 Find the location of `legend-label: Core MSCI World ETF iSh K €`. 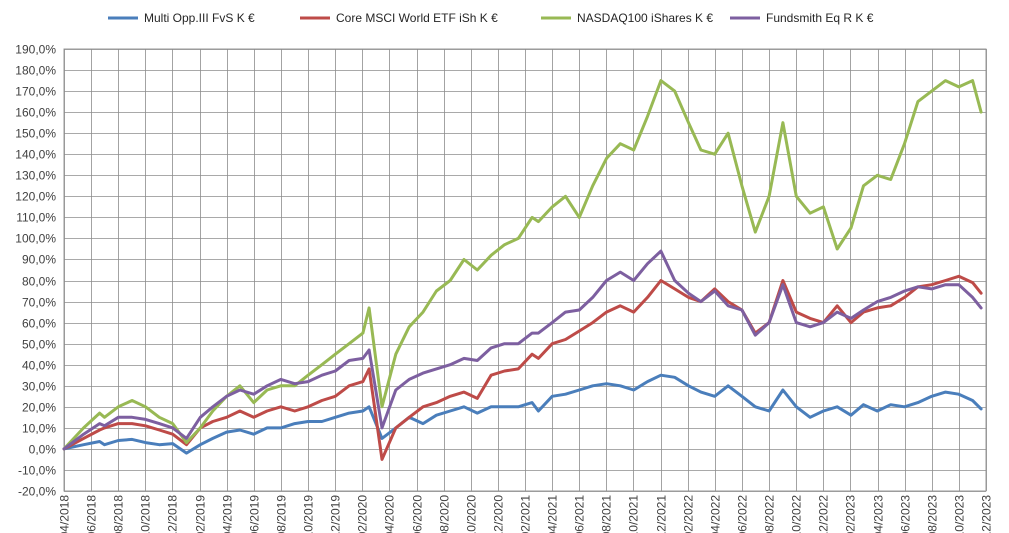

legend-label: Core MSCI World ETF iSh K € is located at coordinates (417, 18).